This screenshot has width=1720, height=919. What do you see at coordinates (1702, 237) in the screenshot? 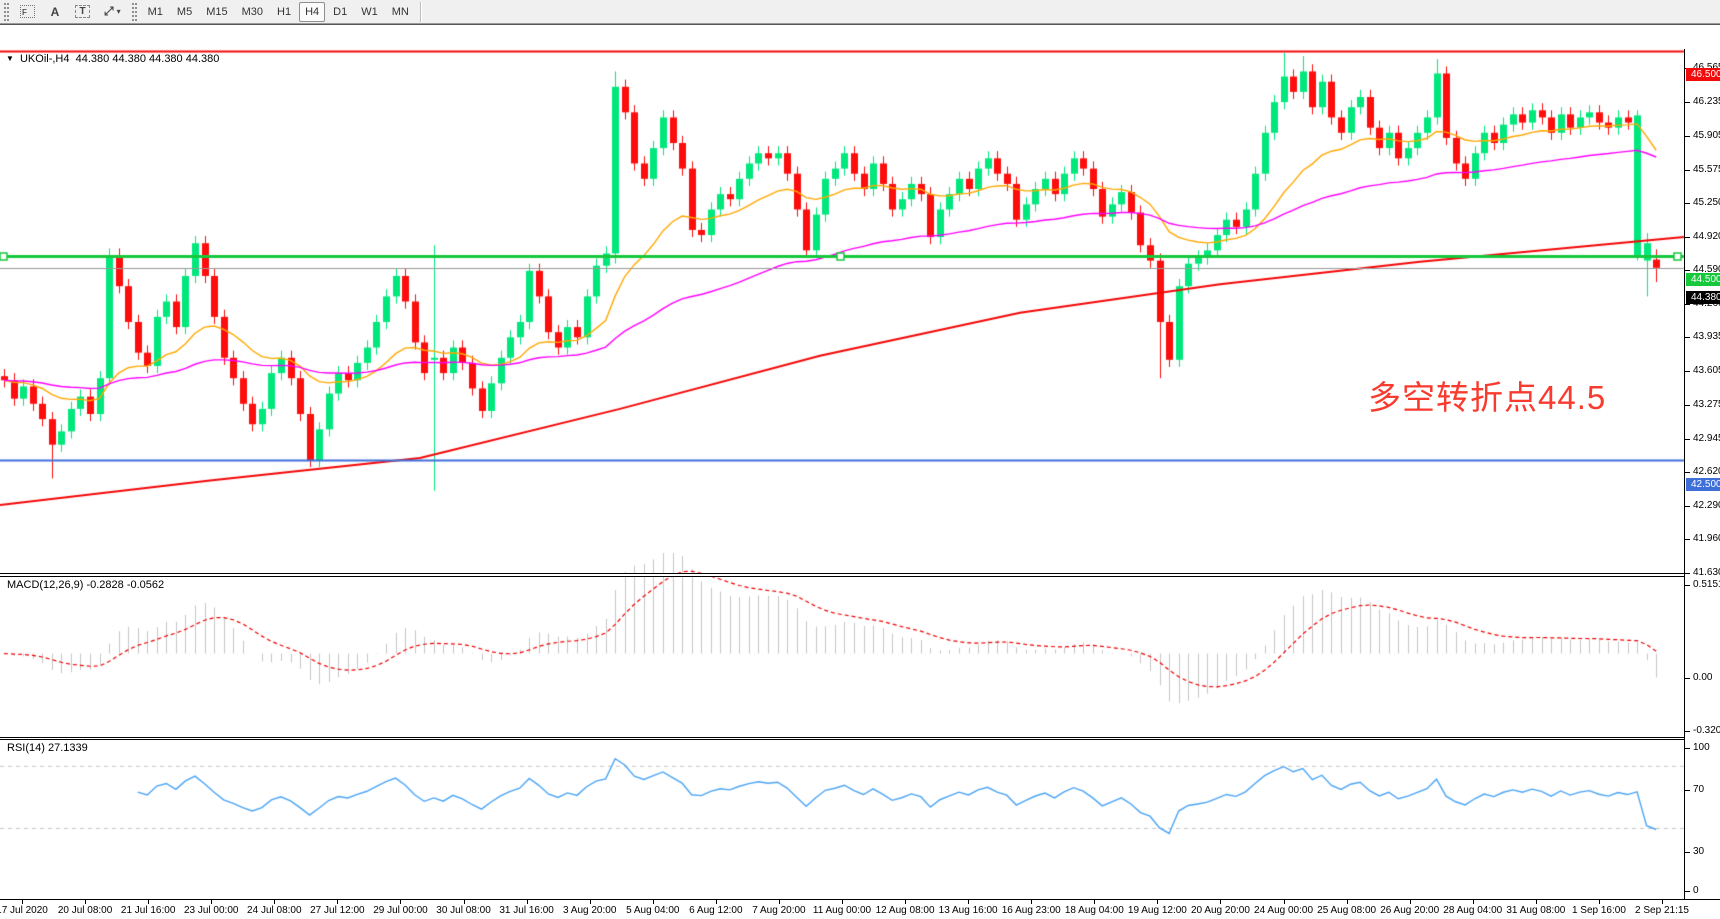
I see `axis-tick-label: 44.920` at bounding box center [1702, 237].